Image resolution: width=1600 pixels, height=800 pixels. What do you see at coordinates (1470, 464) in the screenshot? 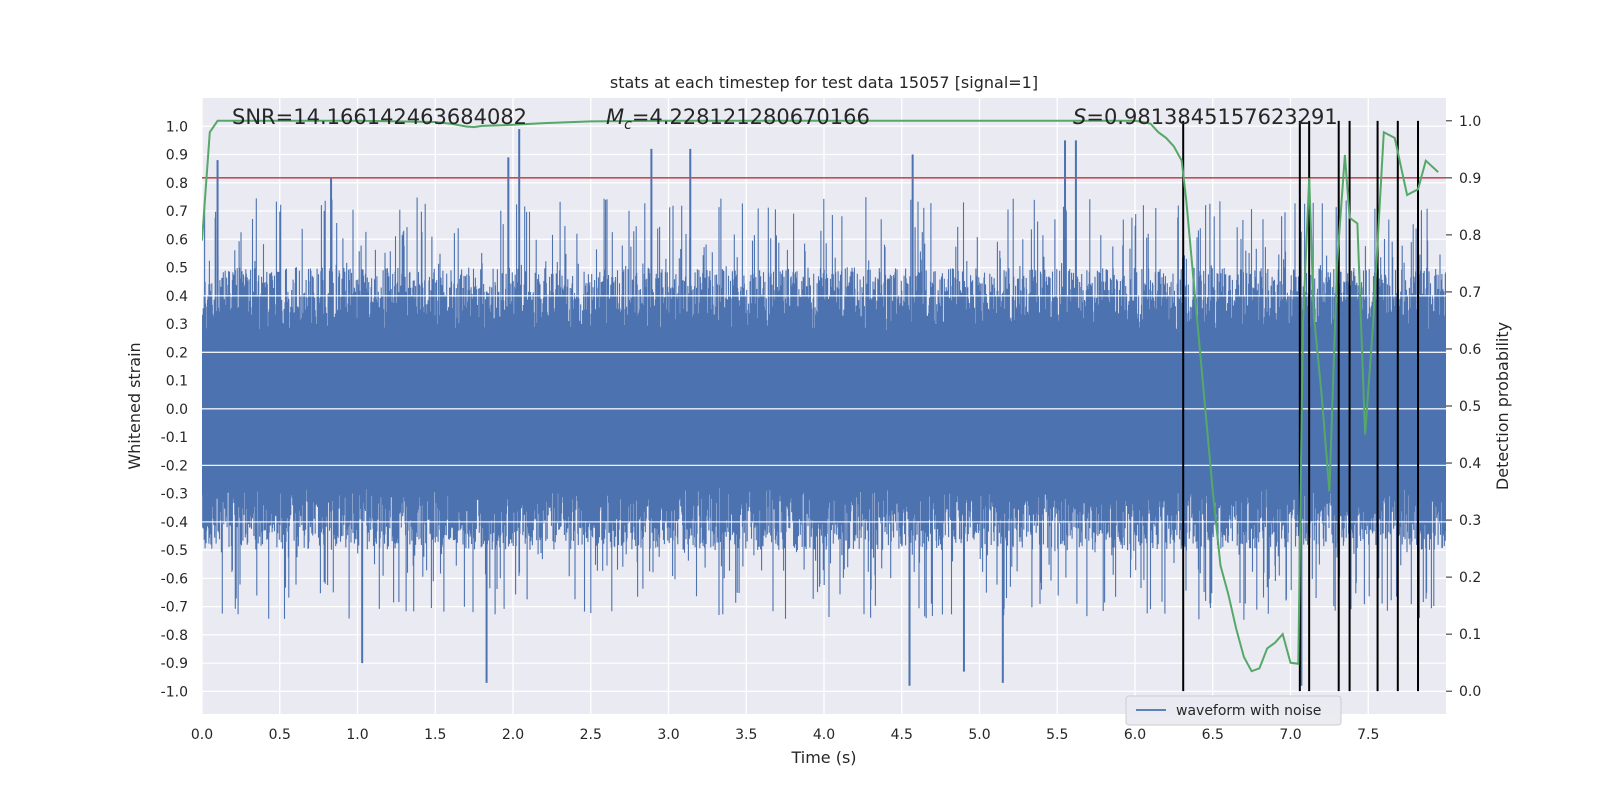
I see `y-right-tick-label: 0.4` at bounding box center [1470, 464].